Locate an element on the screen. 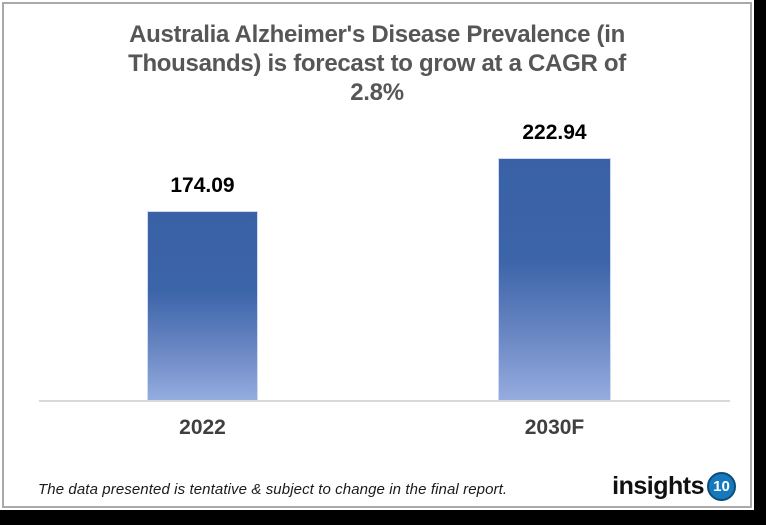  chart-title-line-3: 2.8% is located at coordinates (377, 92).